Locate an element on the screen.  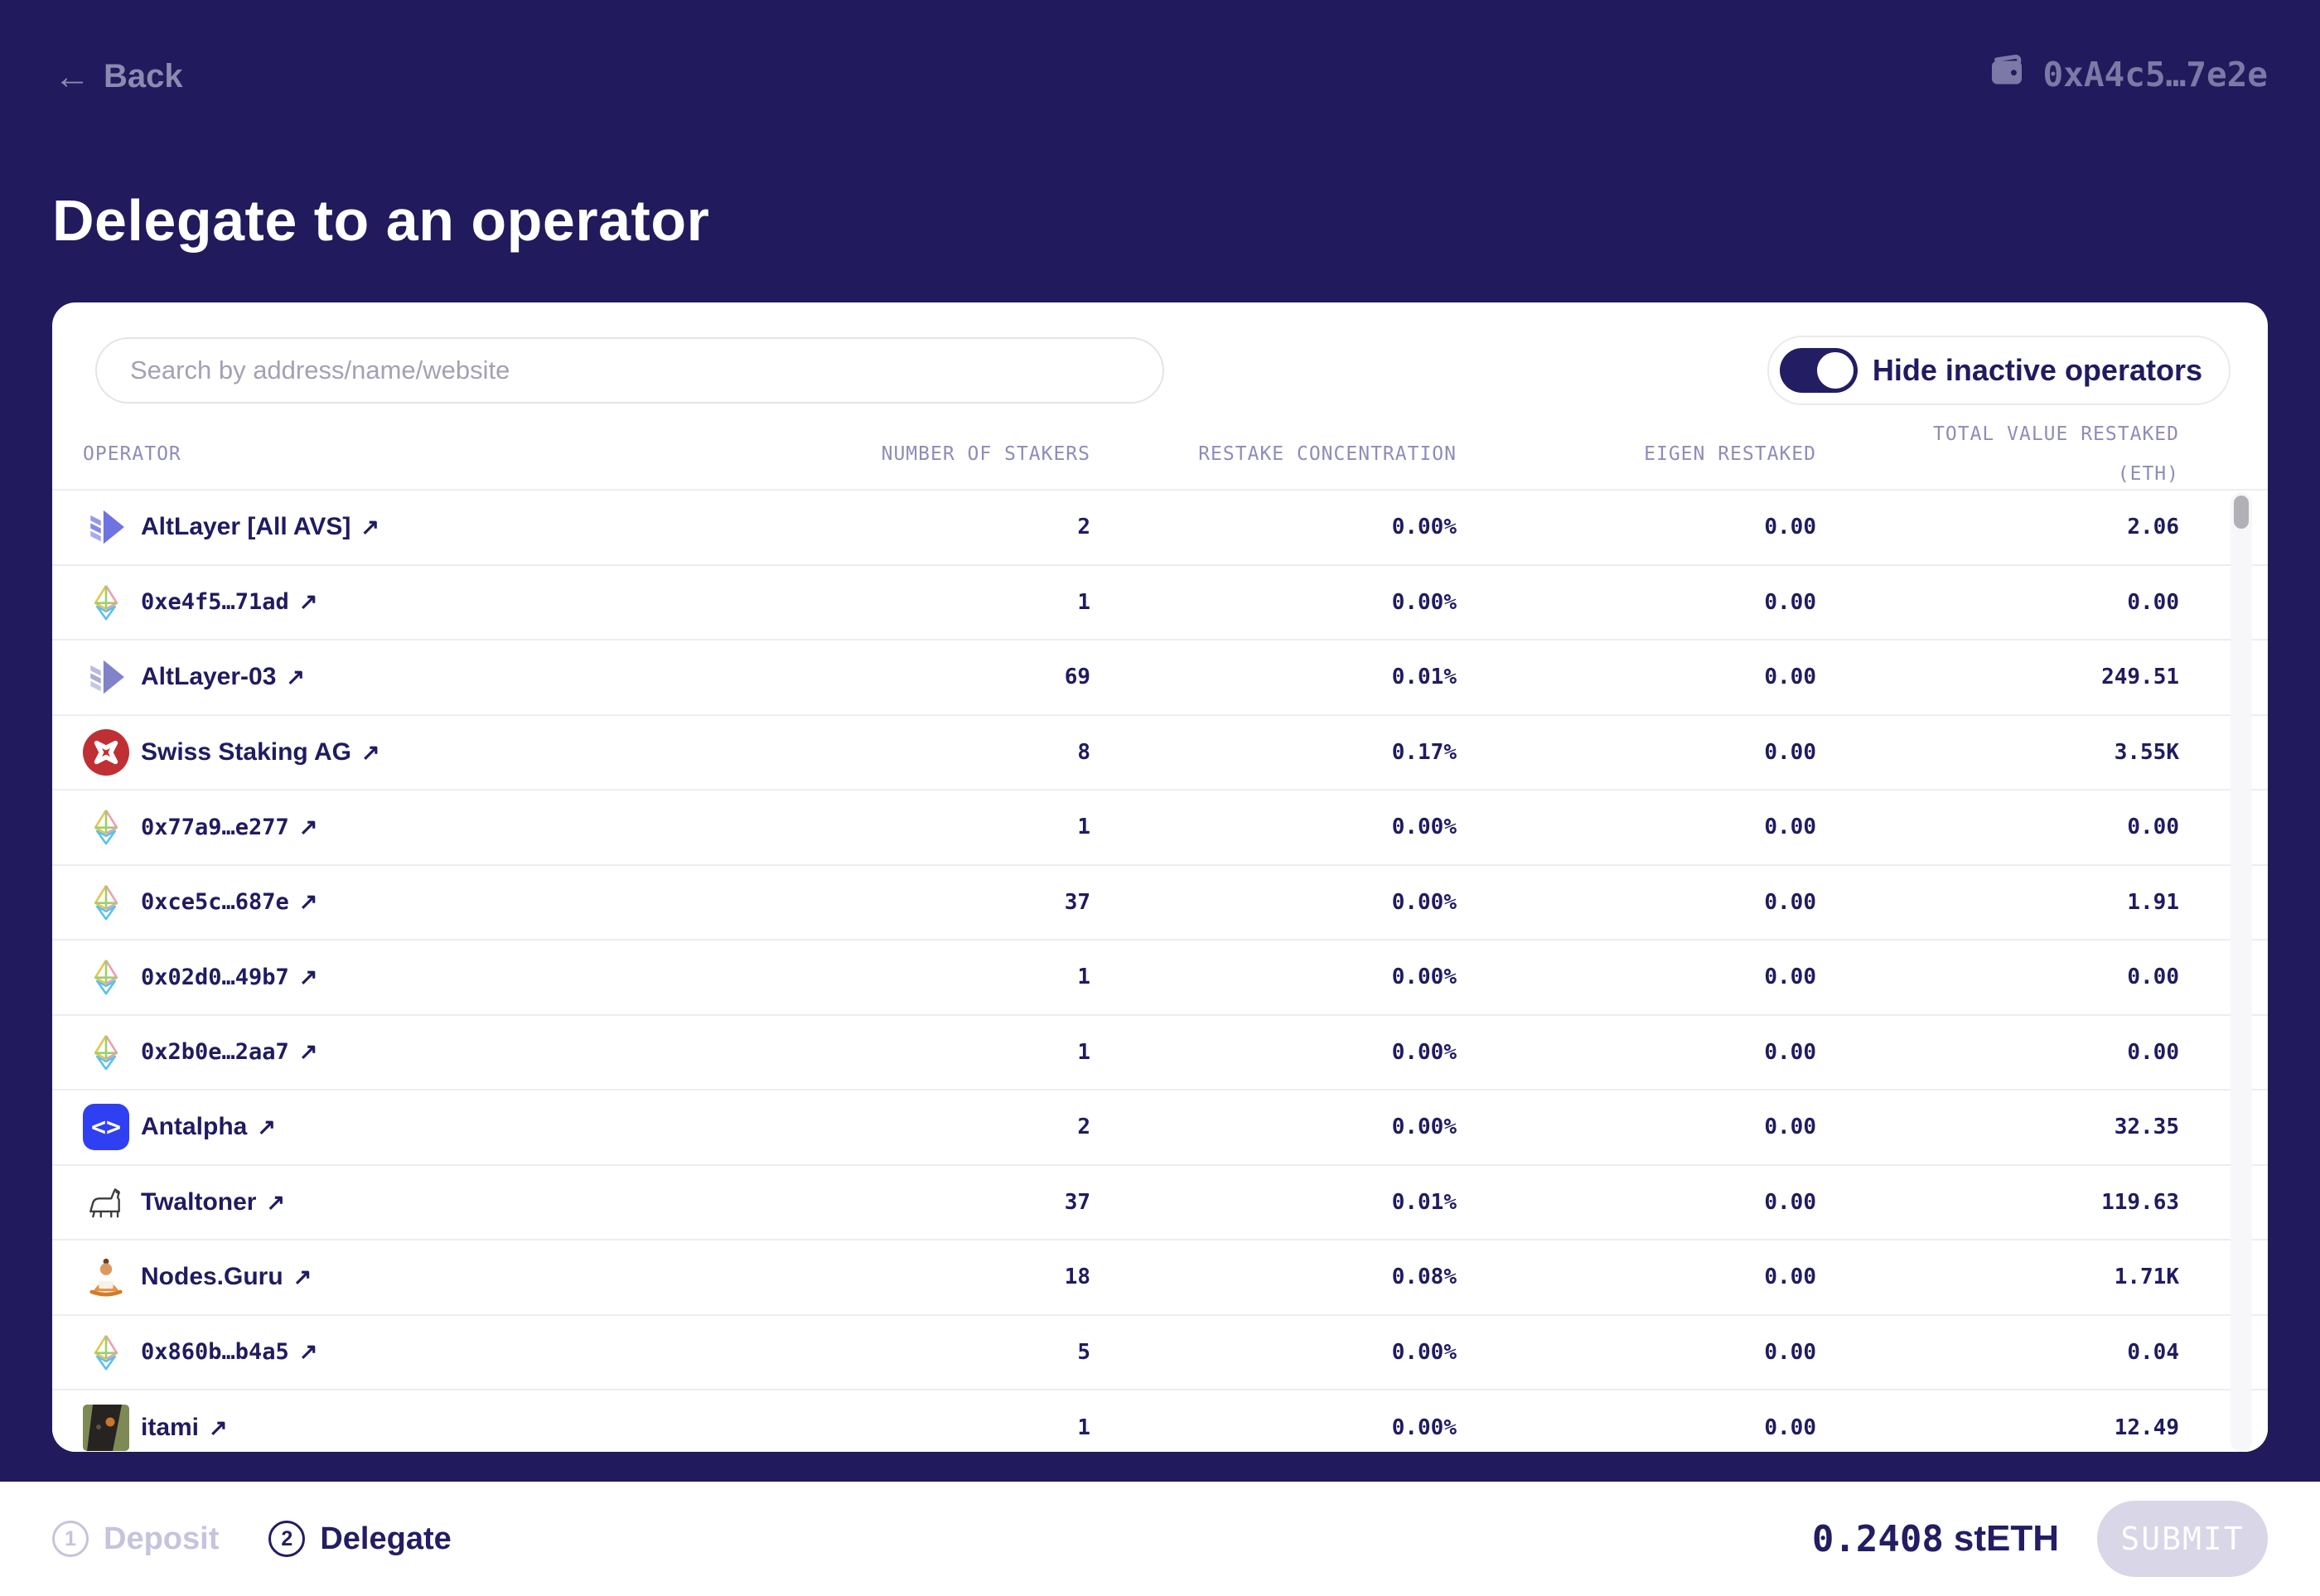
card-toolbar: Hide inactive operators is located at coordinates (1163, 370).